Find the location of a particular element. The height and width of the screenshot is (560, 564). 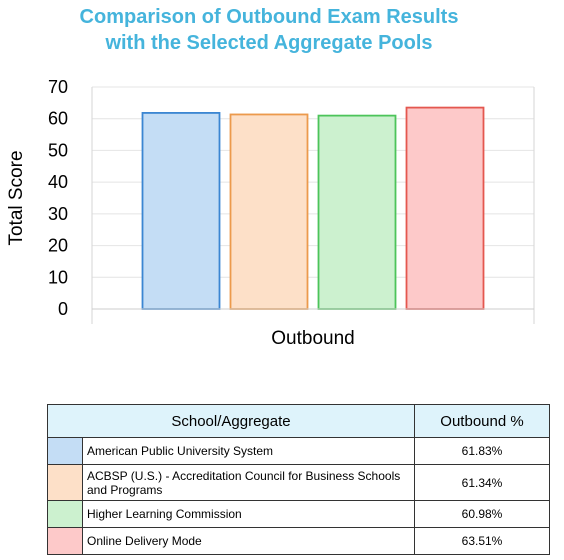

header-school: School/Aggregate is located at coordinates (231, 421).